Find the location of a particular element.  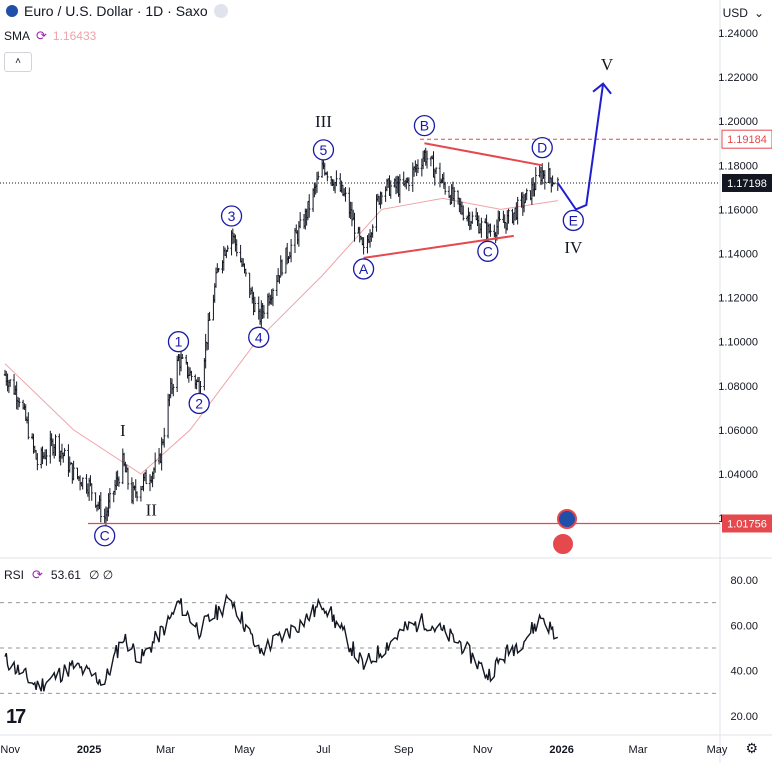

currency-selector: USD ⌄ is located at coordinates (743, 13).